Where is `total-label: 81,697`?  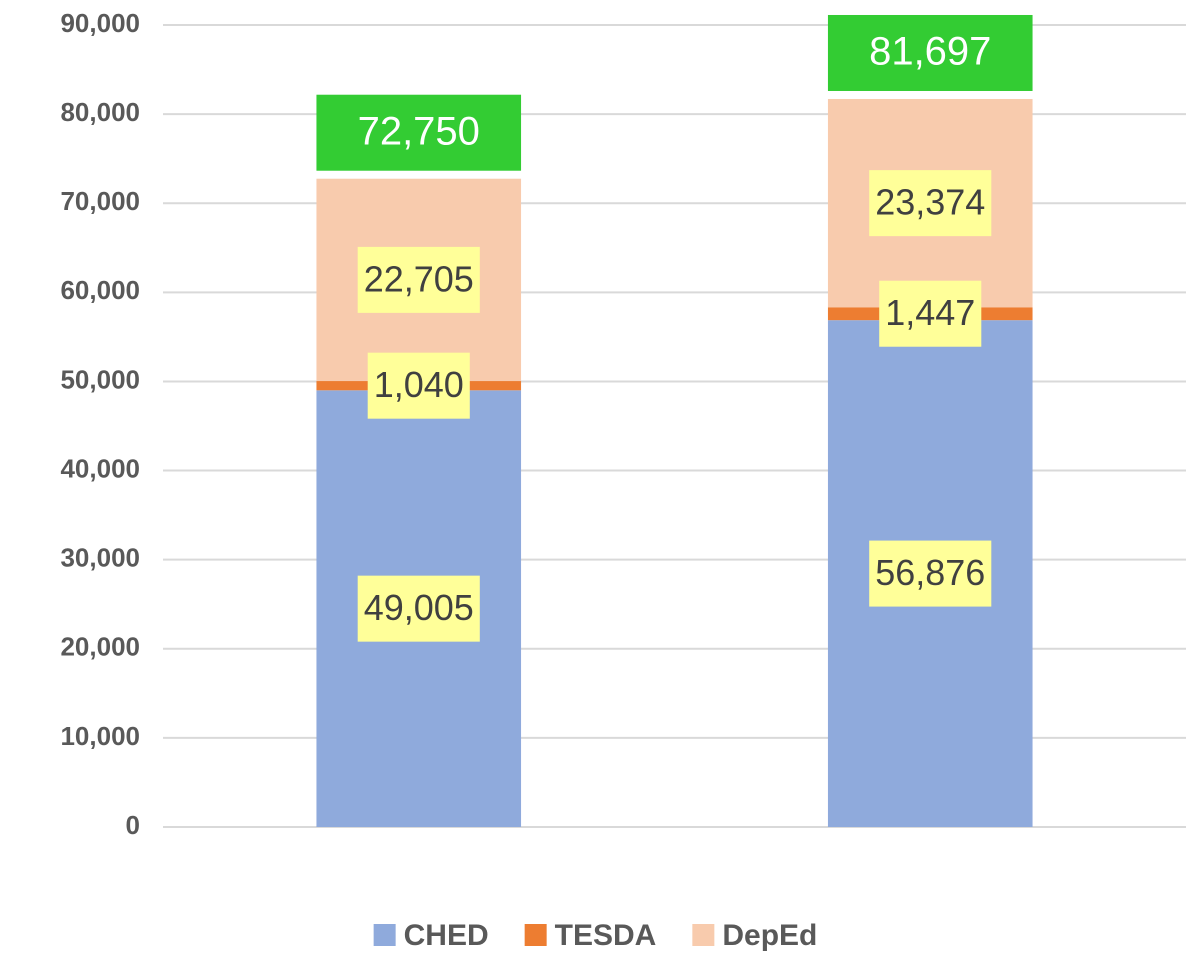 total-label: 81,697 is located at coordinates (930, 52).